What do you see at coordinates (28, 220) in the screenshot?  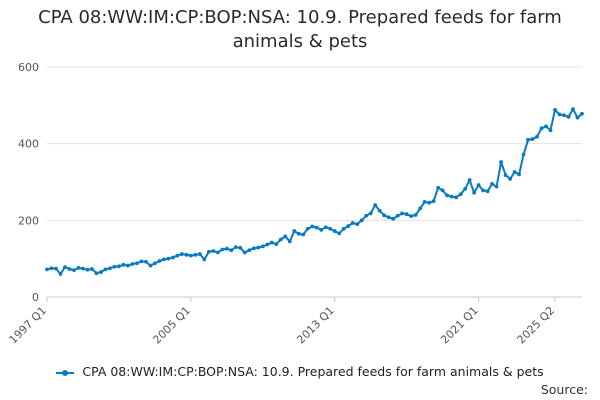 I see `y-tick-label: 200` at bounding box center [28, 220].